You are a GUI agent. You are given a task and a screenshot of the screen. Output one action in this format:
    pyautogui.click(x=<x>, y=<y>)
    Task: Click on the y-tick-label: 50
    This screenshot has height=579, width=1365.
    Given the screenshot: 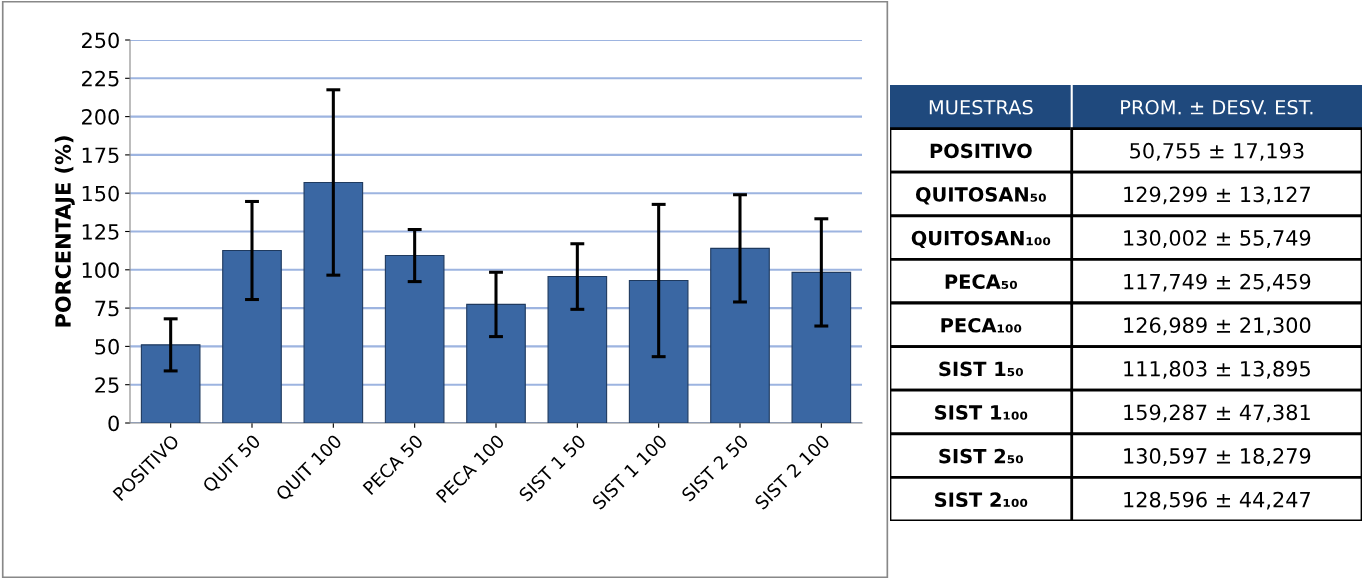 What is the action you would take?
    pyautogui.click(x=107, y=346)
    